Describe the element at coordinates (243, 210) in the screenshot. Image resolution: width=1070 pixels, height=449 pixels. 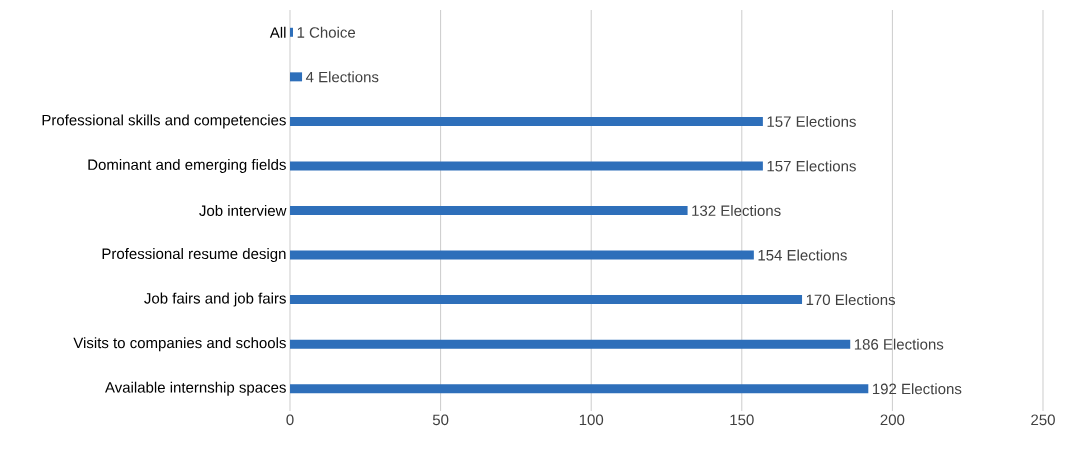
I see `y-tick-label: Job interview` at that location.